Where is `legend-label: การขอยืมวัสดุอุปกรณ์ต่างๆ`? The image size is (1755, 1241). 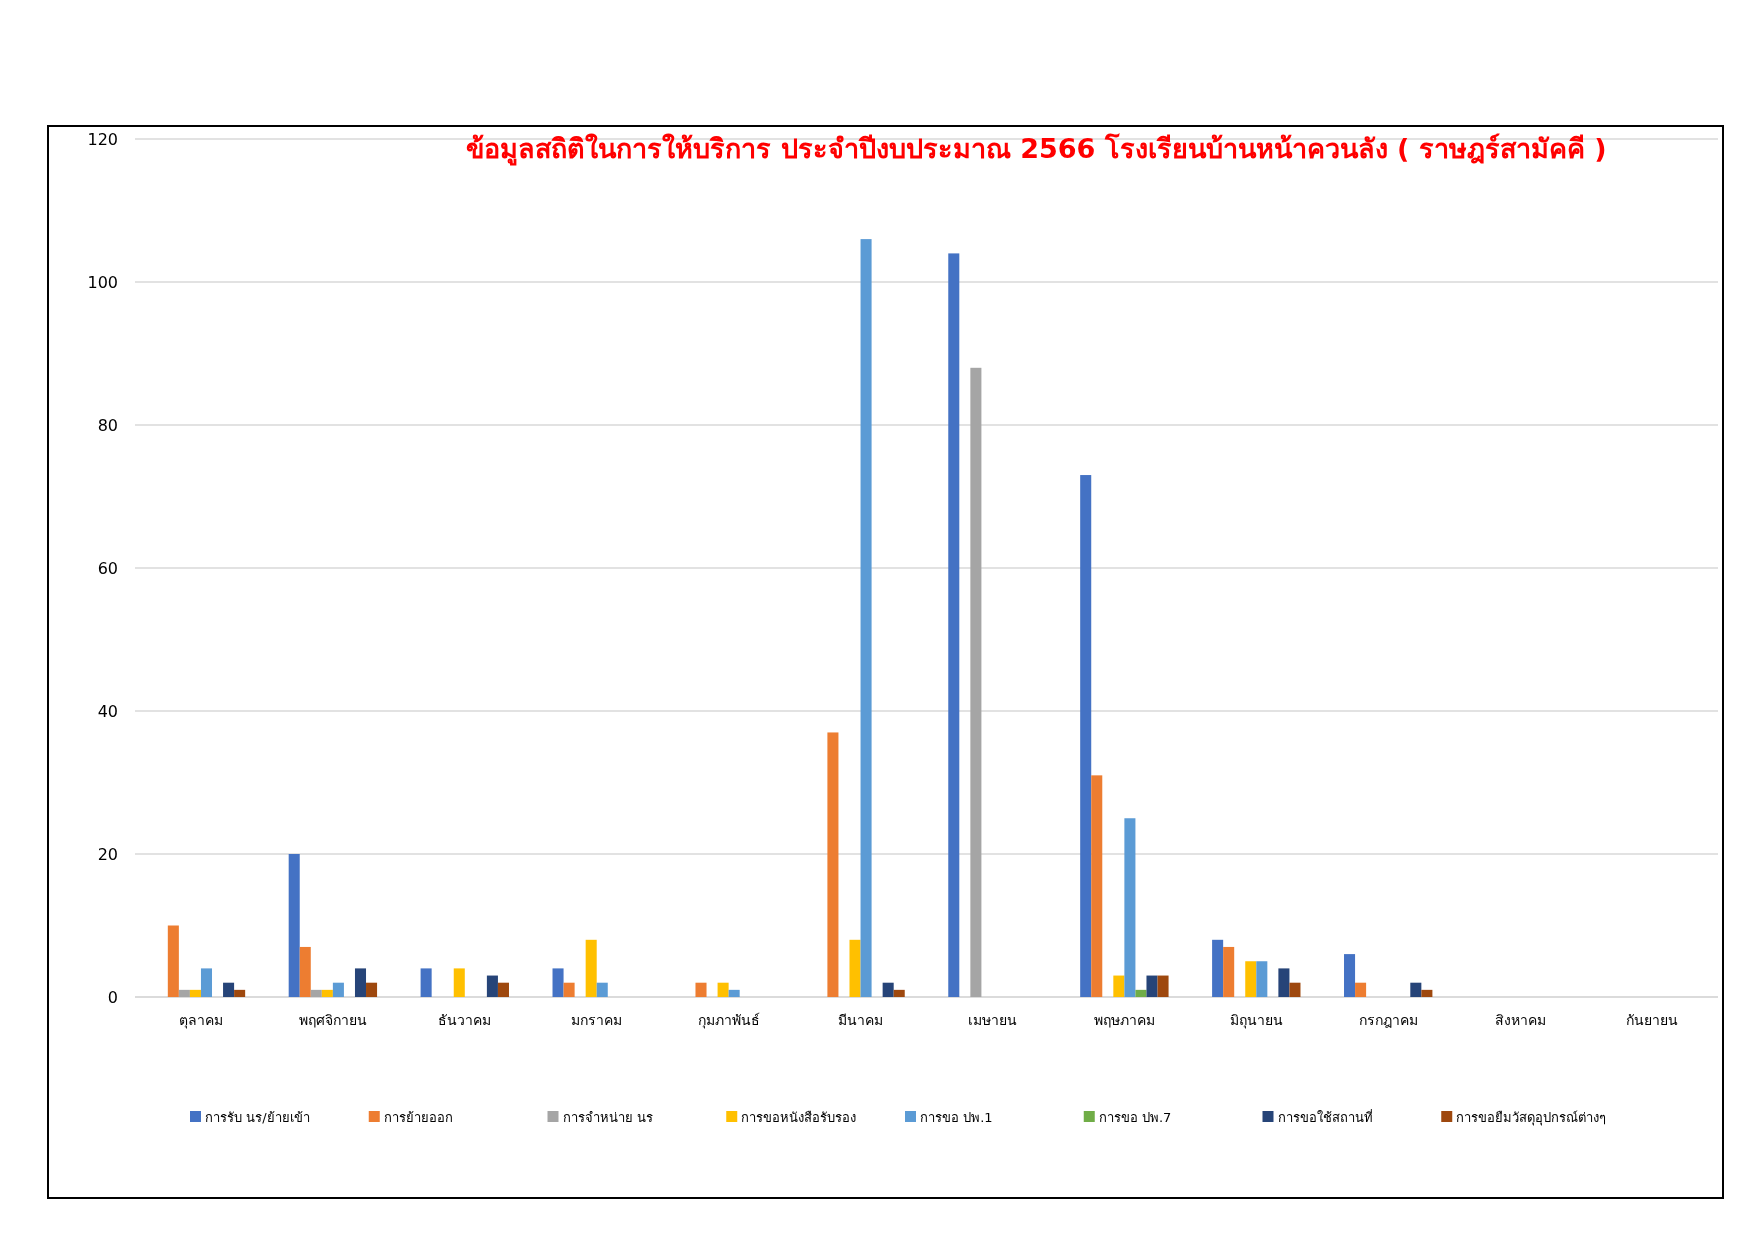 legend-label: การขอยืมวัสดุอุปกรณ์ต่างๆ is located at coordinates (1531, 1117).